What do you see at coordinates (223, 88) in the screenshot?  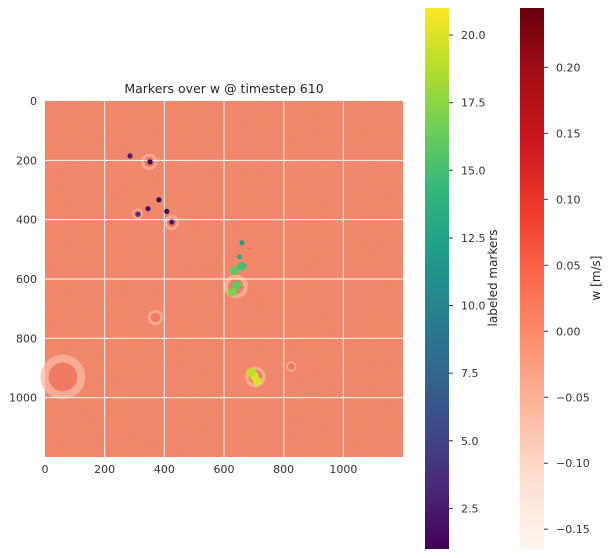 I see `chart-title: Markers over w @ timestep 610` at bounding box center [223, 88].